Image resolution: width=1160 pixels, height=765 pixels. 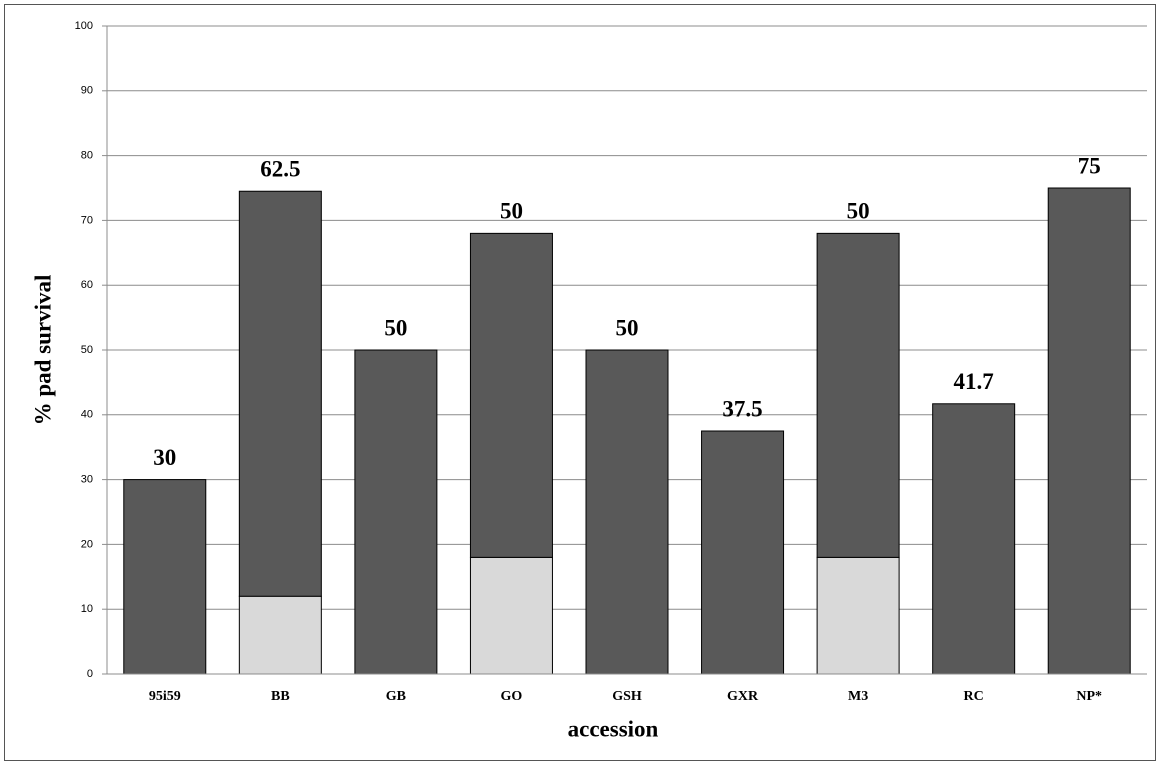 What do you see at coordinates (87, 285) in the screenshot?
I see `y-tick-label: 60` at bounding box center [87, 285].